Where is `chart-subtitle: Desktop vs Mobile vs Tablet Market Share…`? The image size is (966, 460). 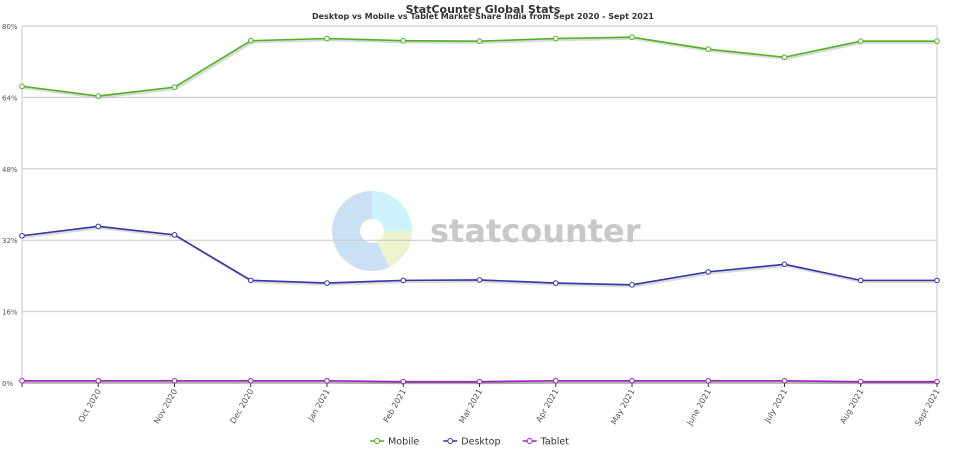
chart-subtitle: Desktop vs Mobile vs Tablet Market Share… is located at coordinates (482, 16).